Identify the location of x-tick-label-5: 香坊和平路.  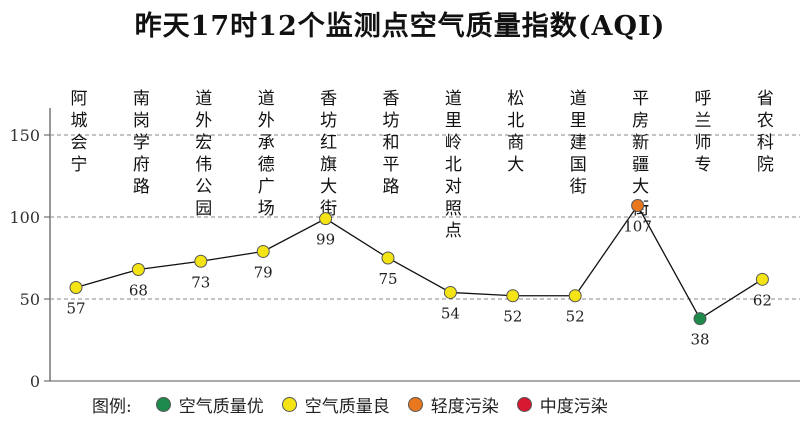
(391, 143).